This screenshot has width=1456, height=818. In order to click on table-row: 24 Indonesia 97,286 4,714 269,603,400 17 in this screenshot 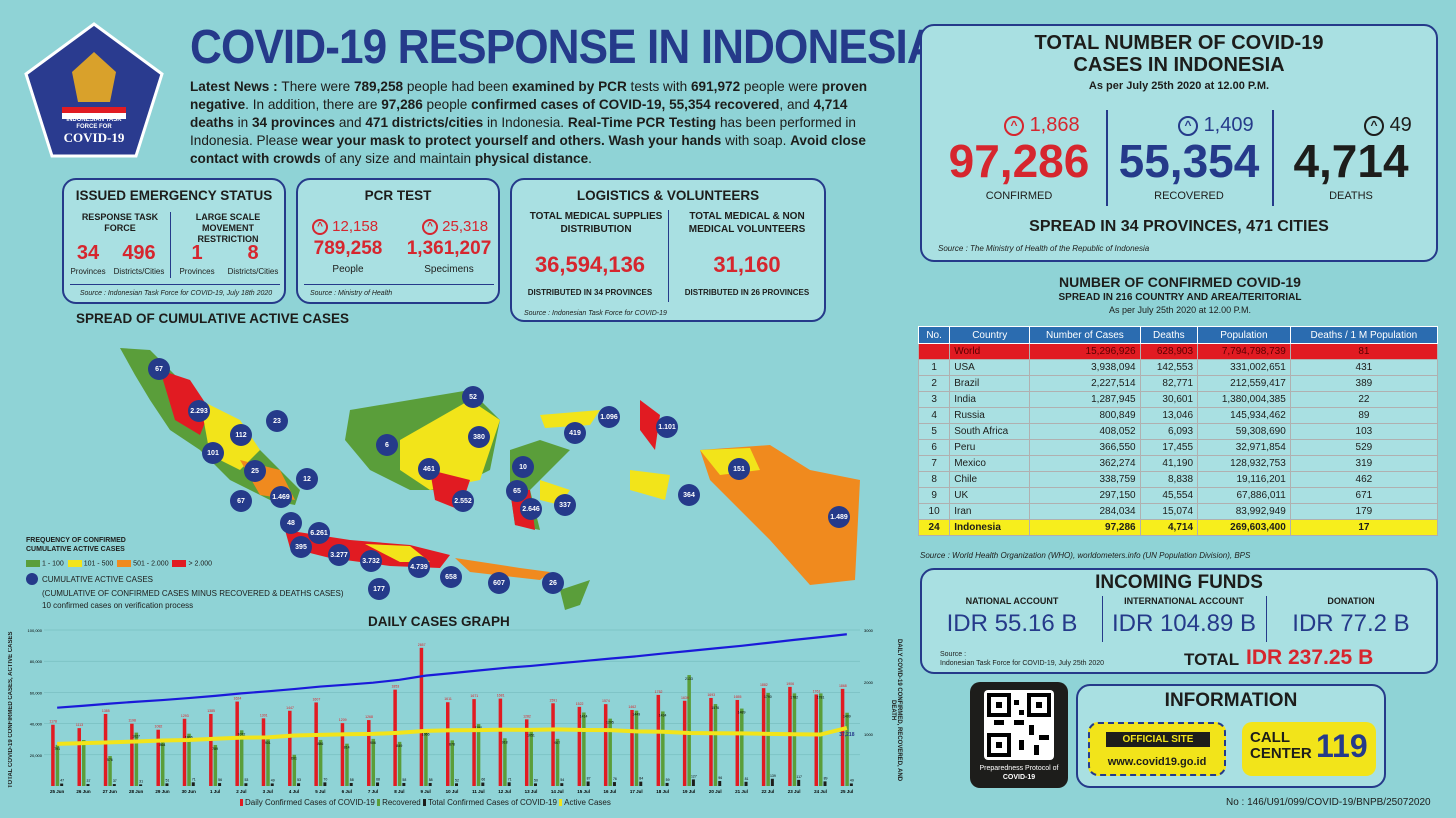, I will do `click(1178, 527)`.